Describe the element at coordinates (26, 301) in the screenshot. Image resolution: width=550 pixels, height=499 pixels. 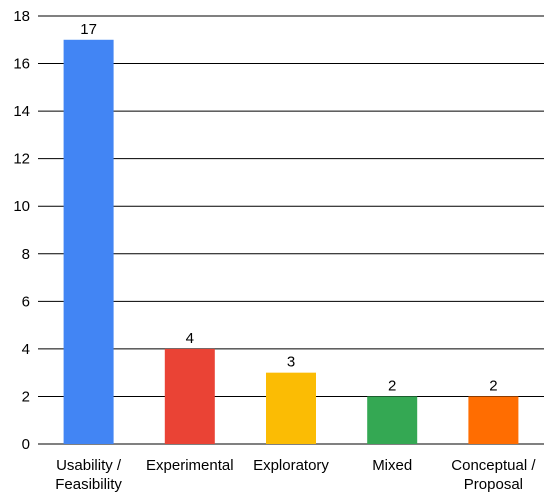
I see `y-tick-label: 6` at that location.